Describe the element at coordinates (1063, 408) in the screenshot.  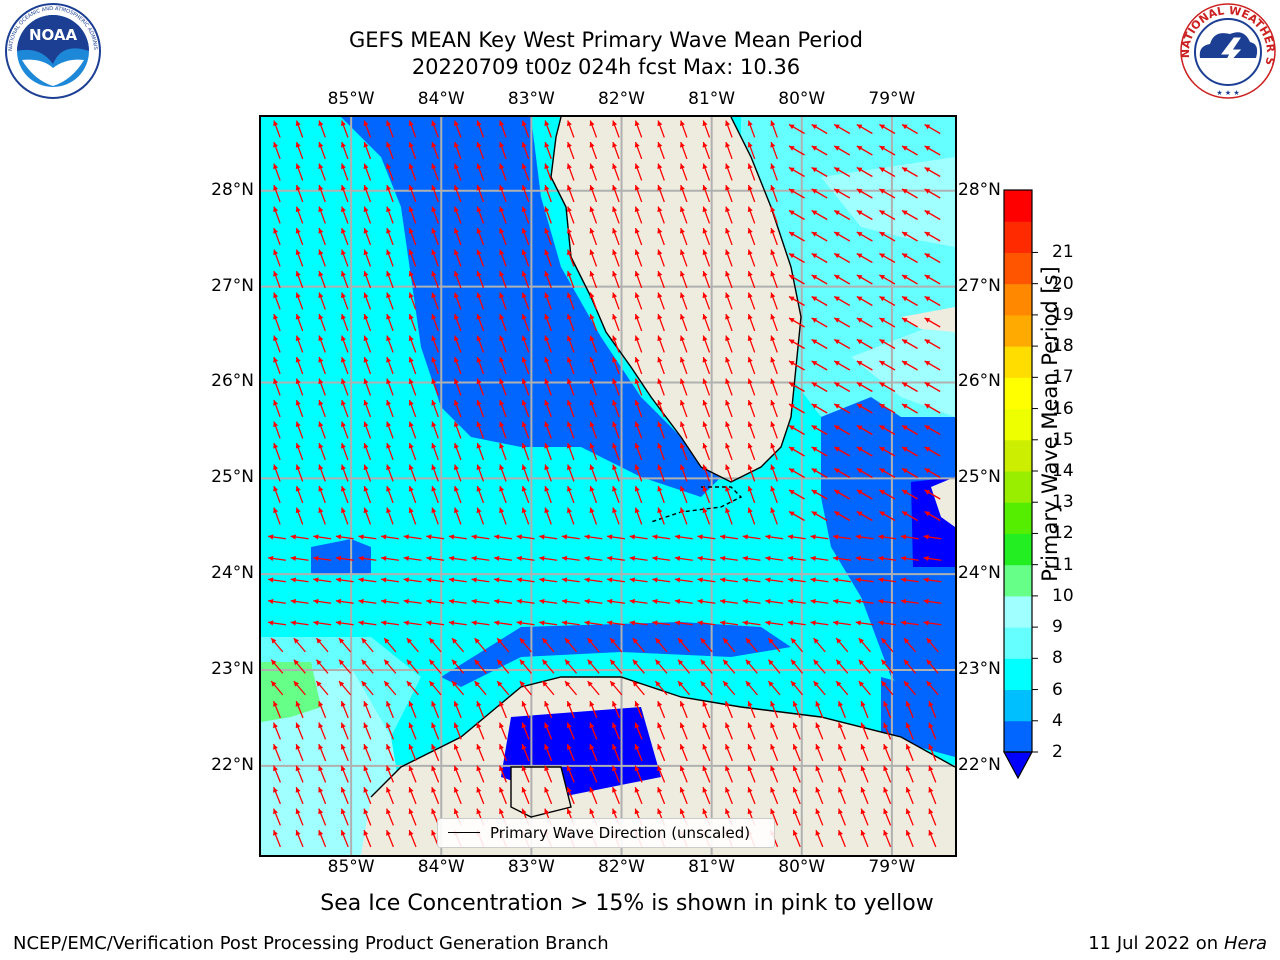
I see `colorbar-tick-label: 16` at that location.